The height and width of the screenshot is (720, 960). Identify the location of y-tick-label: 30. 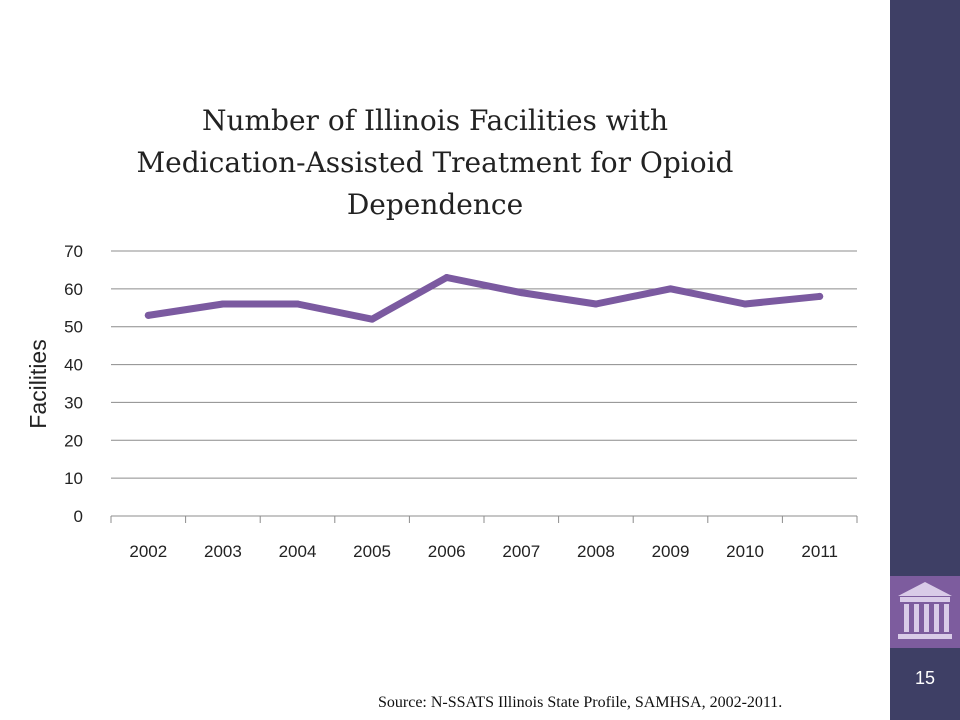
(73, 402).